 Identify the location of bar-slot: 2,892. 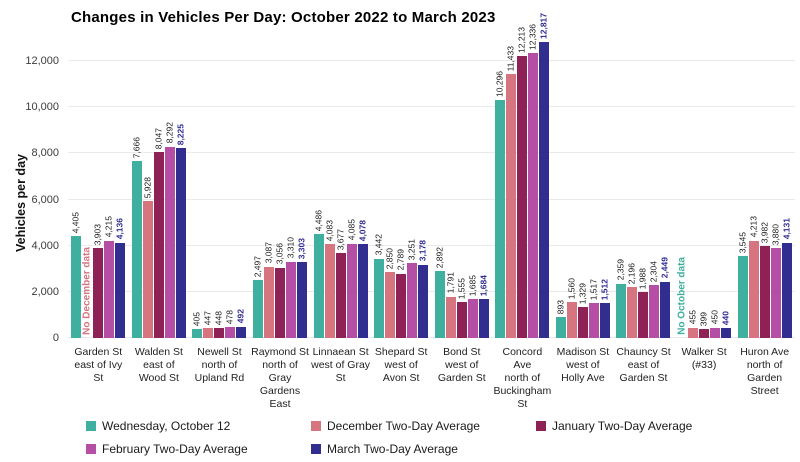
(439, 199).